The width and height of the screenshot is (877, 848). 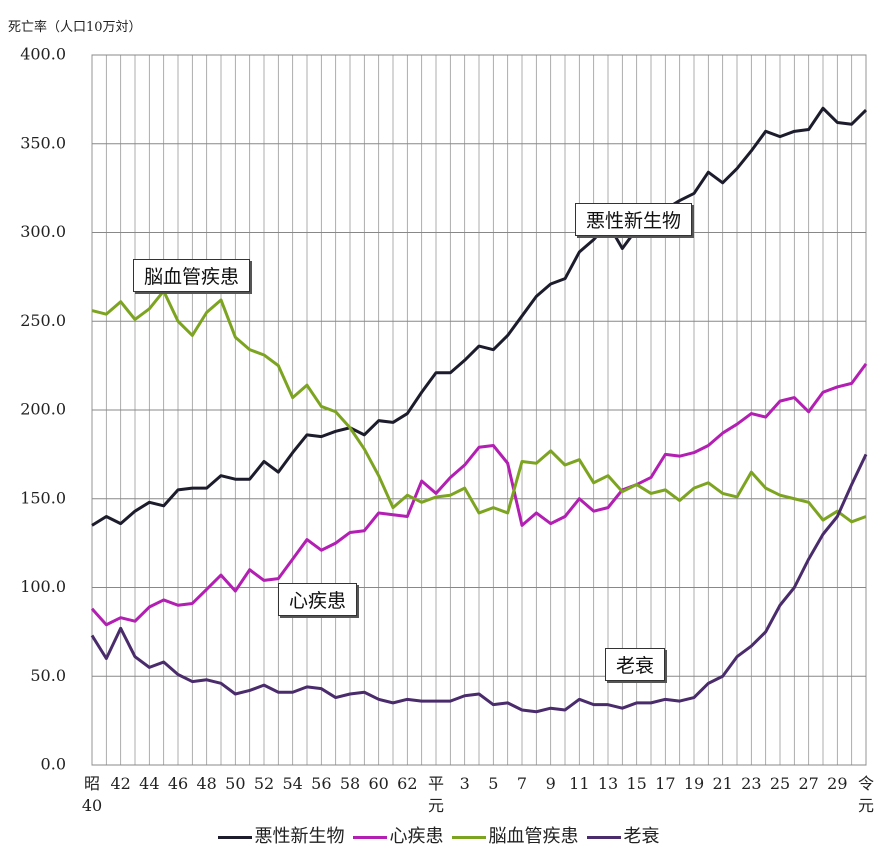 I want to click on y-tick-label: 0.0, so click(x=53, y=764).